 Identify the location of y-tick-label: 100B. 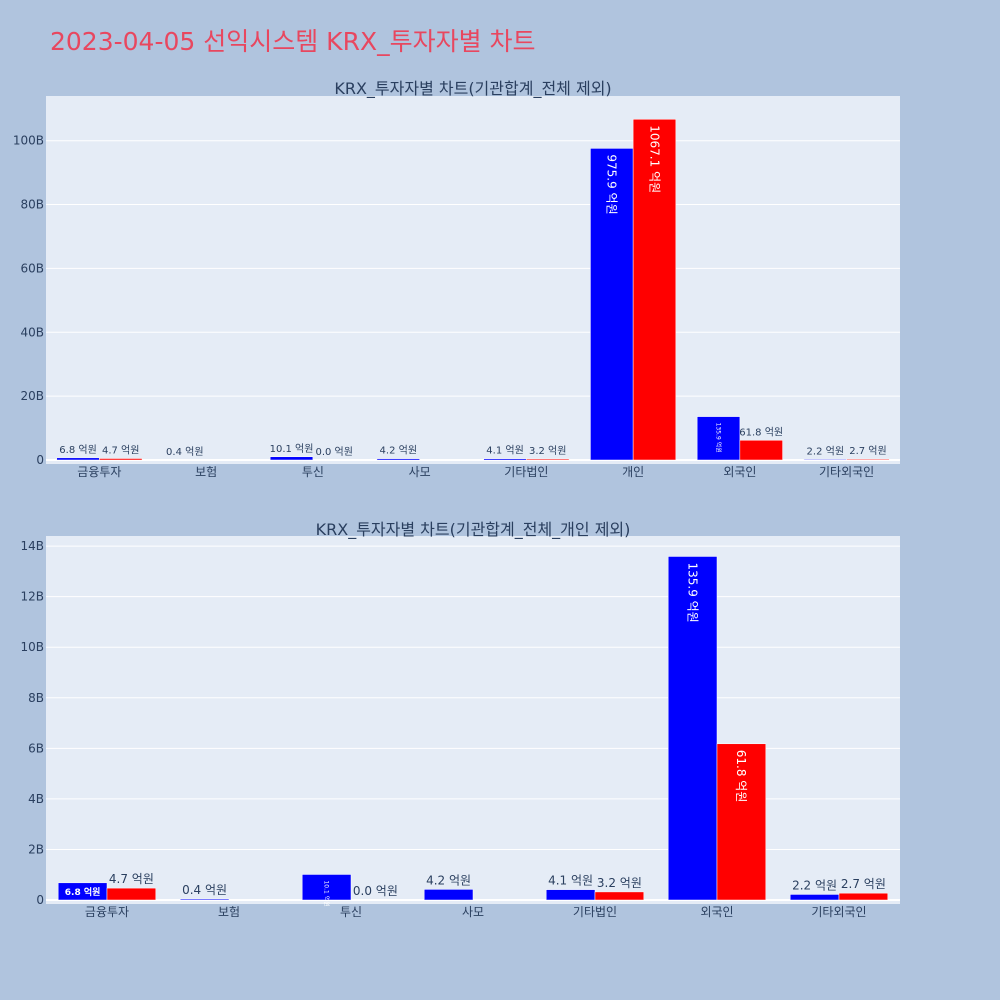
(28, 141).